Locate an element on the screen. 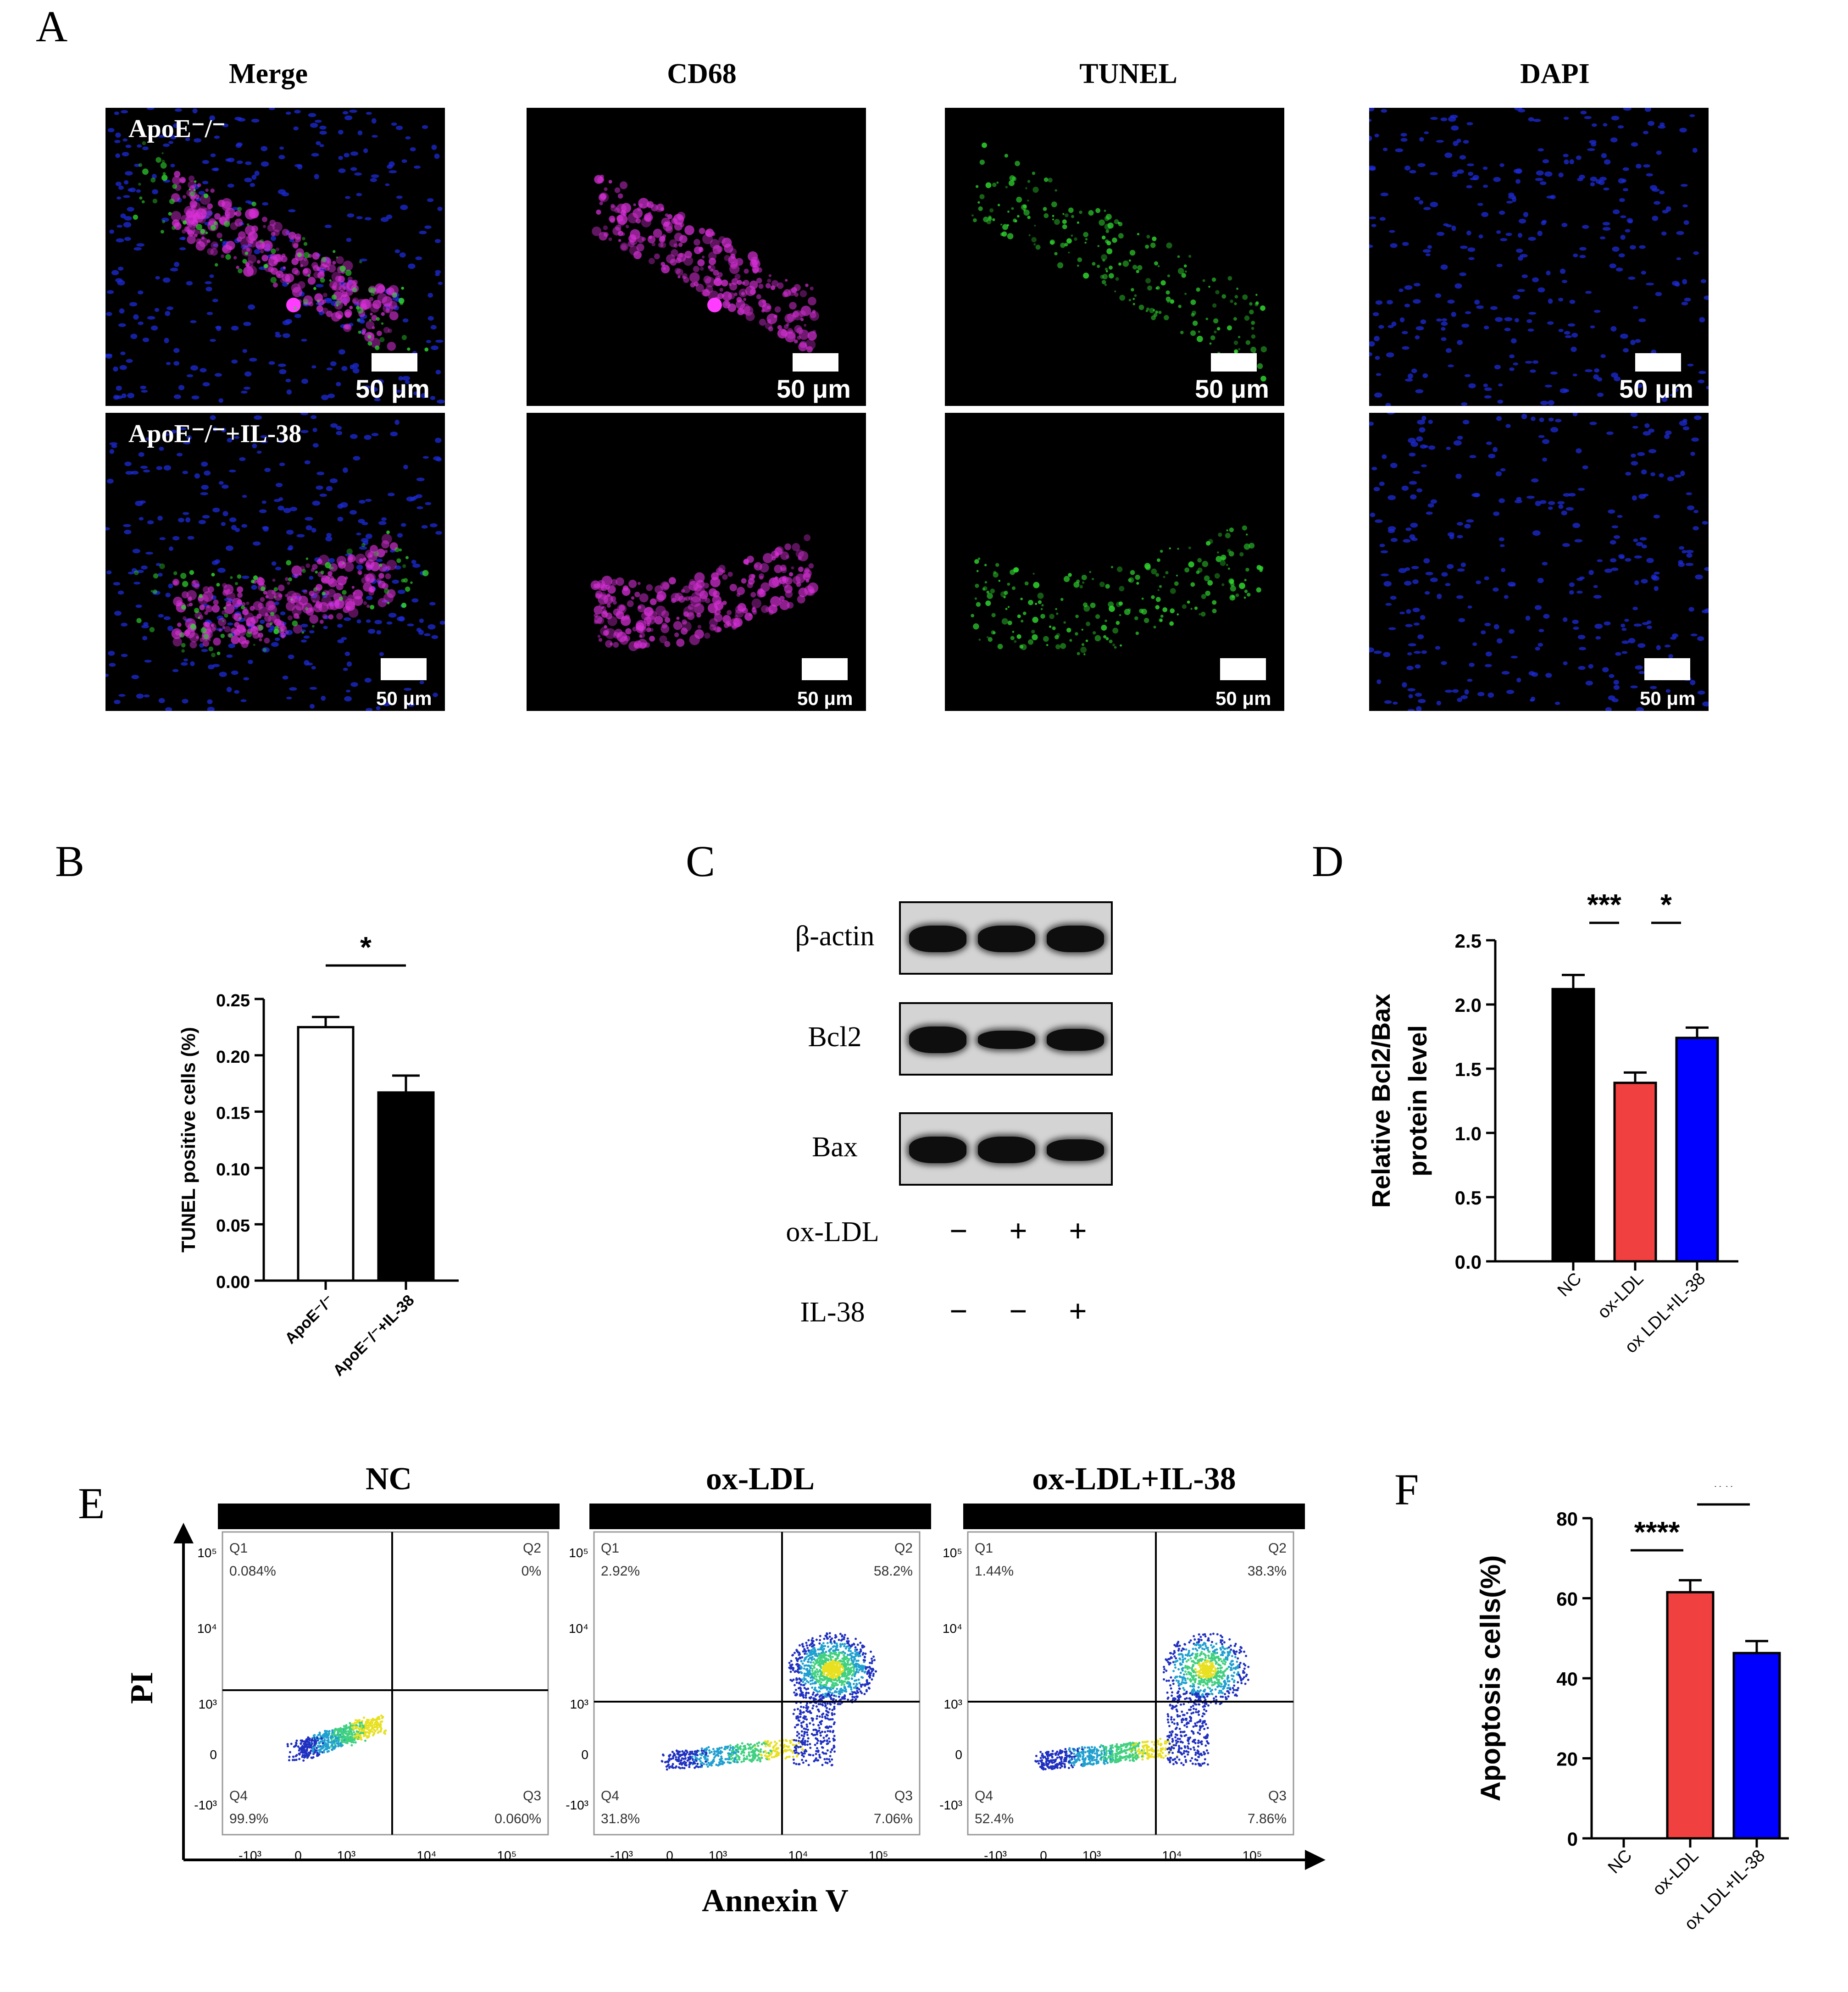 The image size is (1848, 1992). quadrant-q2-value: 58.2% is located at coordinates (893, 1571).